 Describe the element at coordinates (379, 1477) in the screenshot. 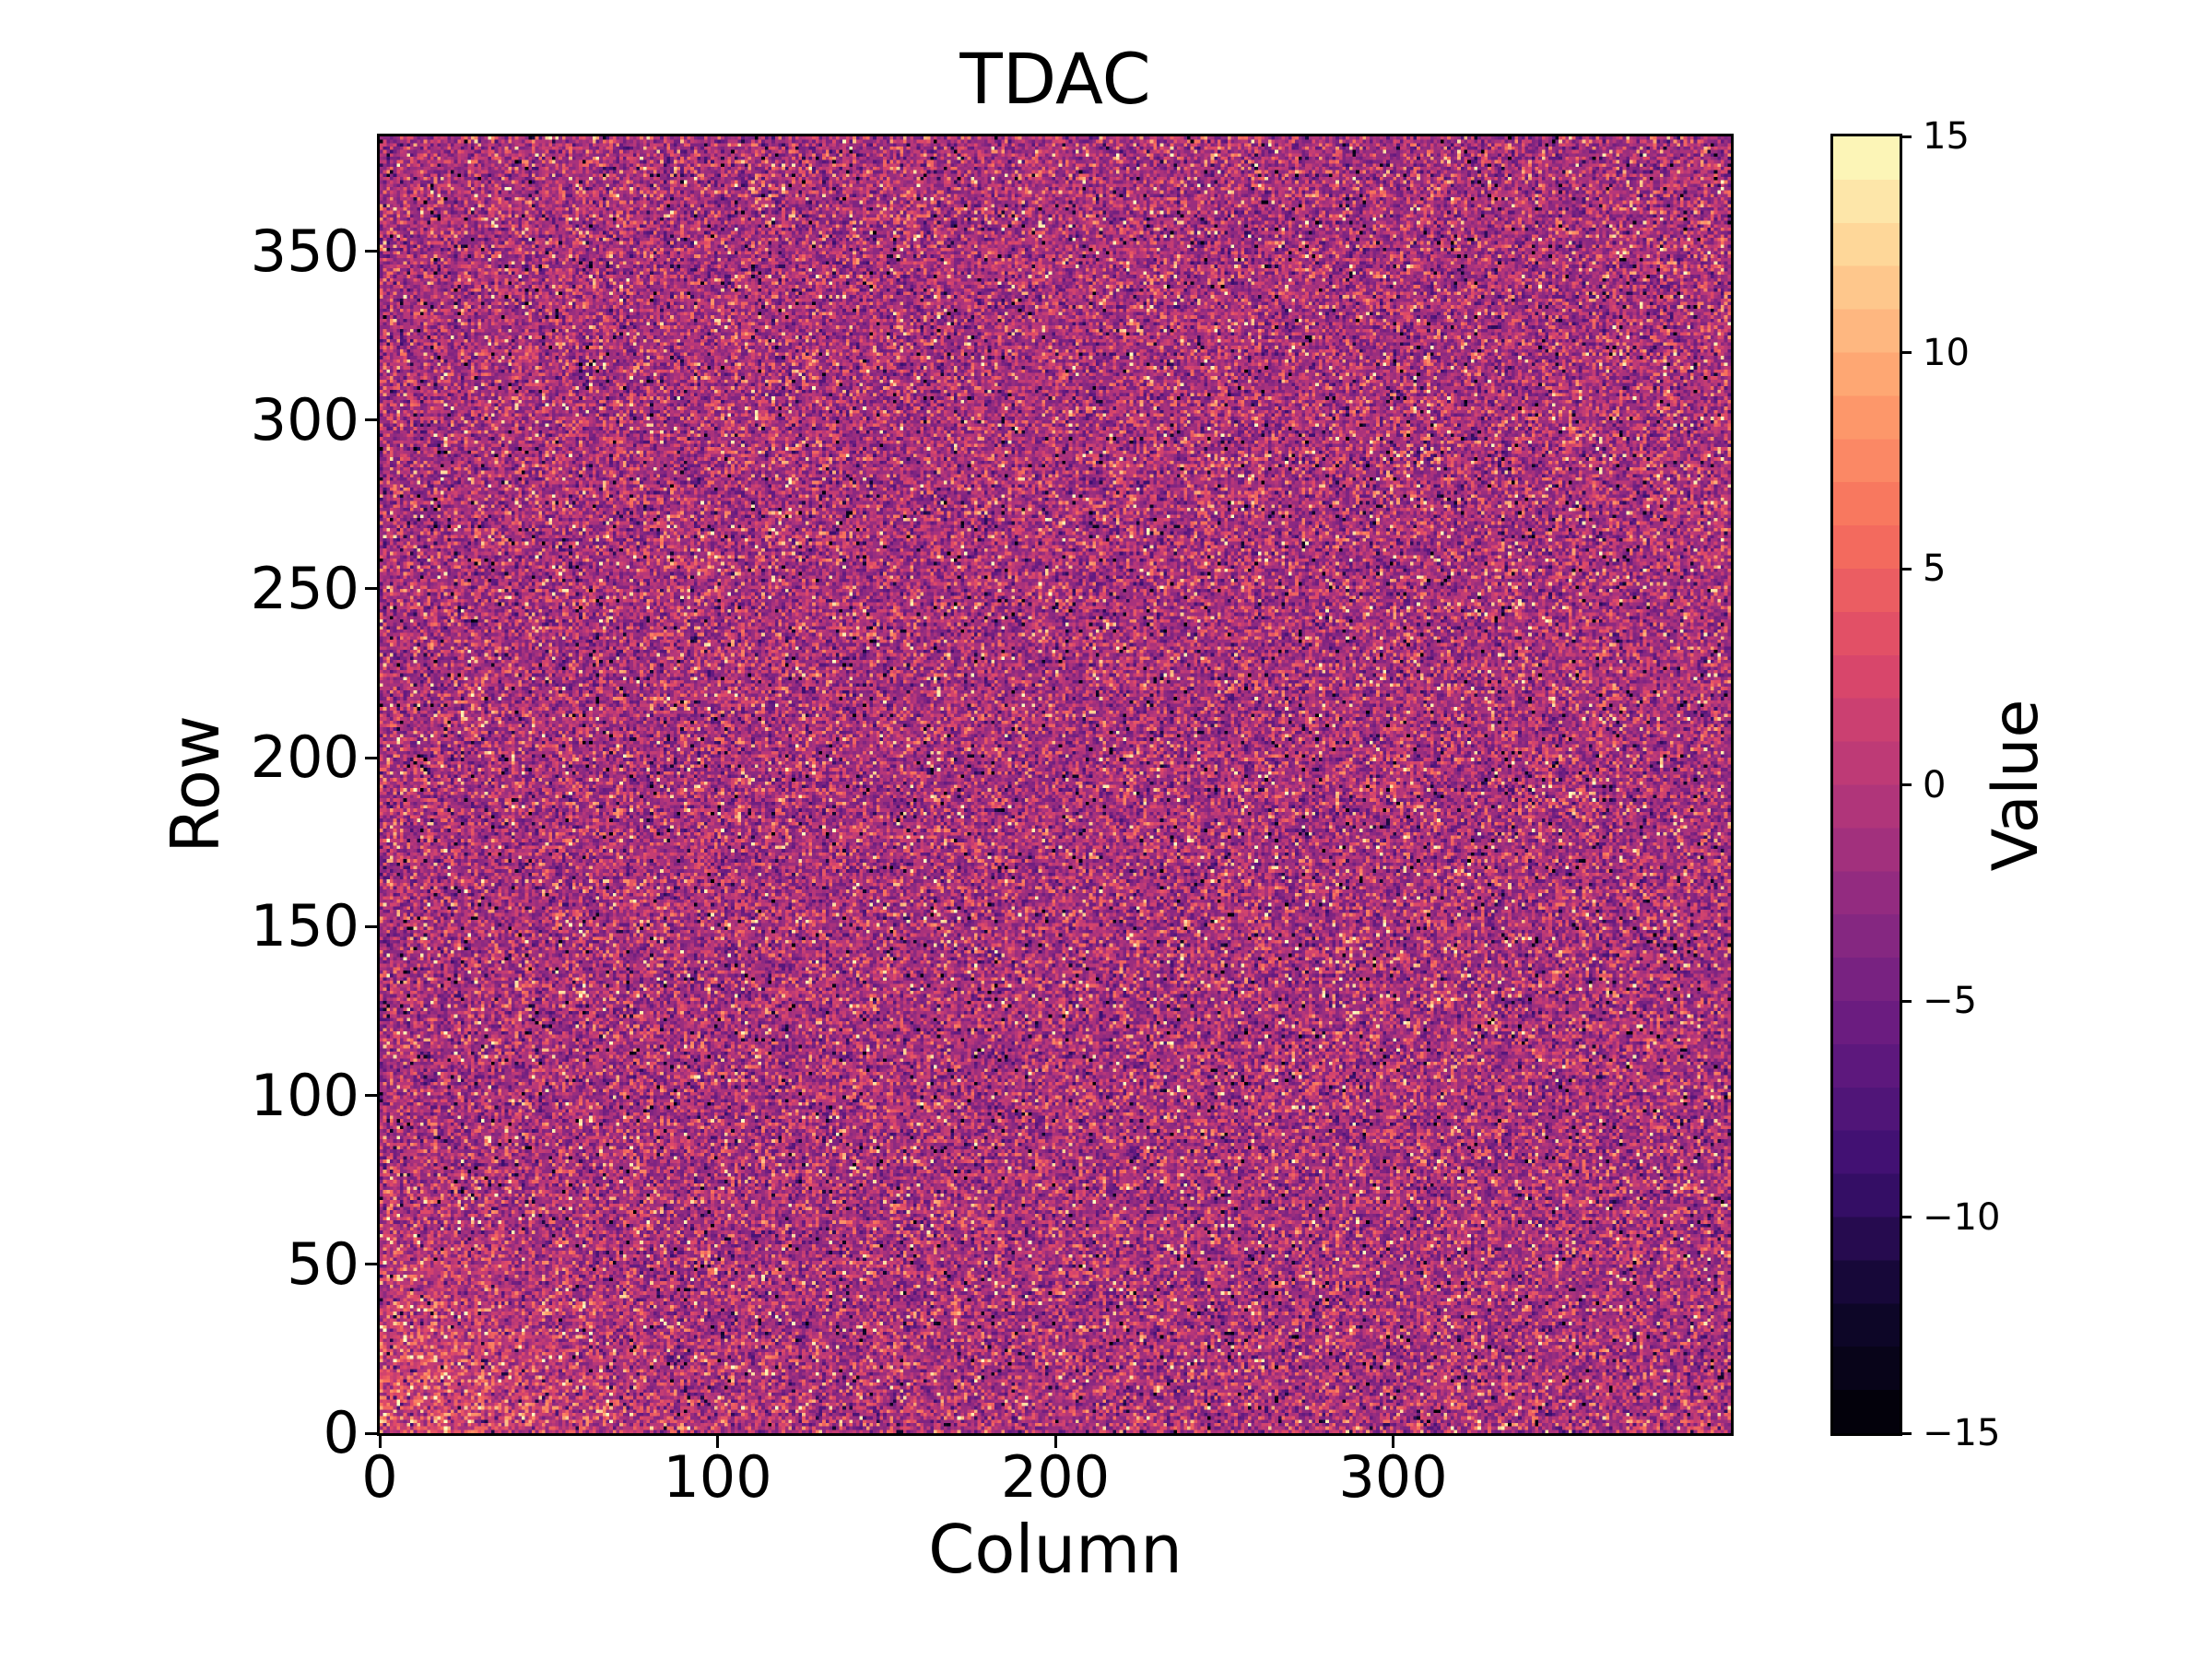

I see `x-tick-label: 0` at that location.